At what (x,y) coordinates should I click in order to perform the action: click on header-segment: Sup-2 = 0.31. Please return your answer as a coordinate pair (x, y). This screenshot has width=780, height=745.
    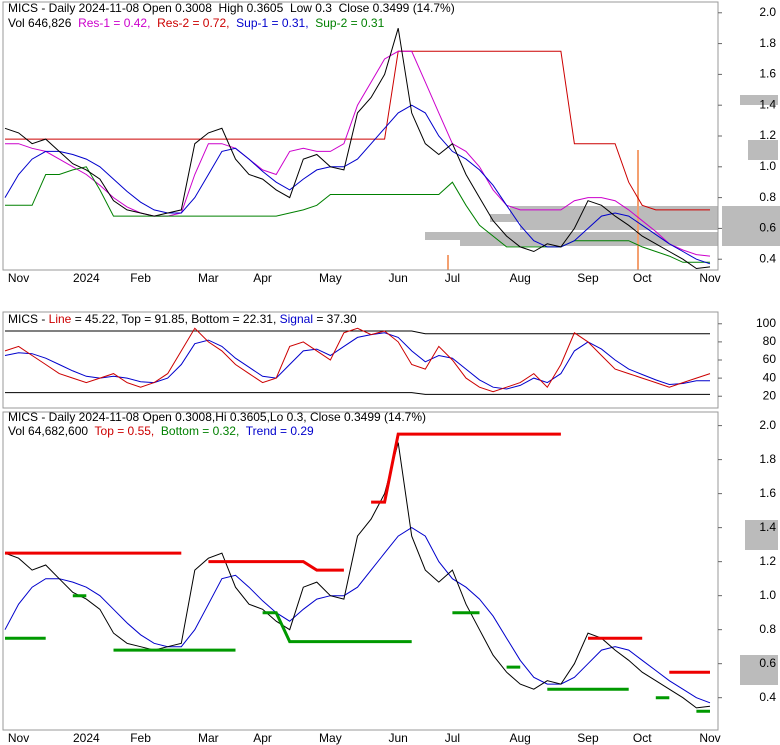
    Looking at the image, I should click on (347, 23).